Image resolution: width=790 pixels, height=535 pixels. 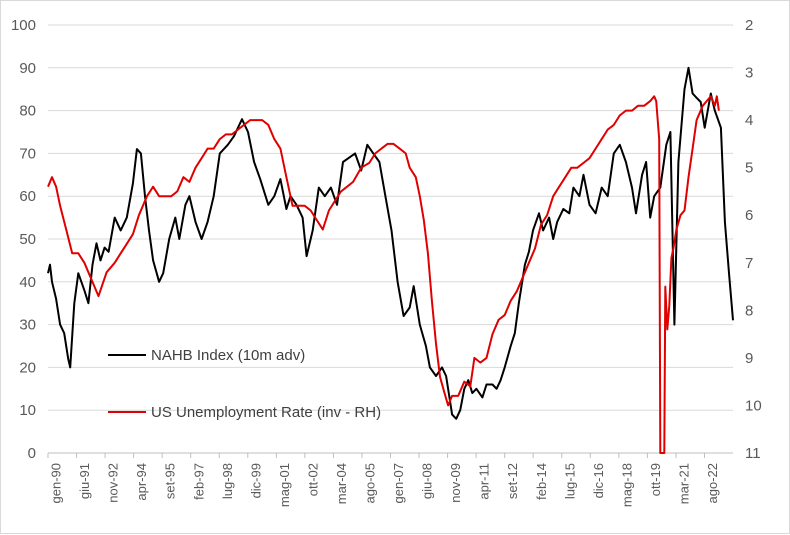 I want to click on x-tick-label: gen-90, so click(x=56, y=483).